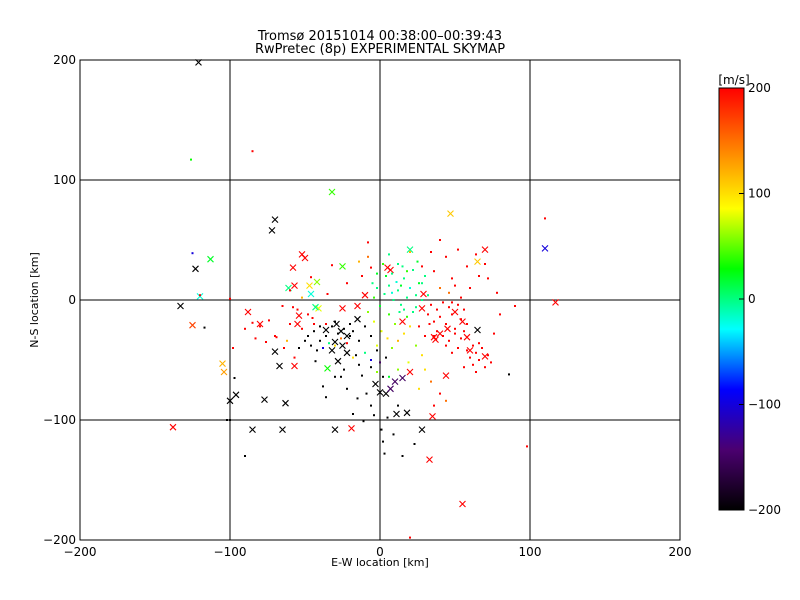 This screenshot has height=600, width=800. Describe the element at coordinates (59, 540) in the screenshot. I see `y-tick-label: −200` at that location.